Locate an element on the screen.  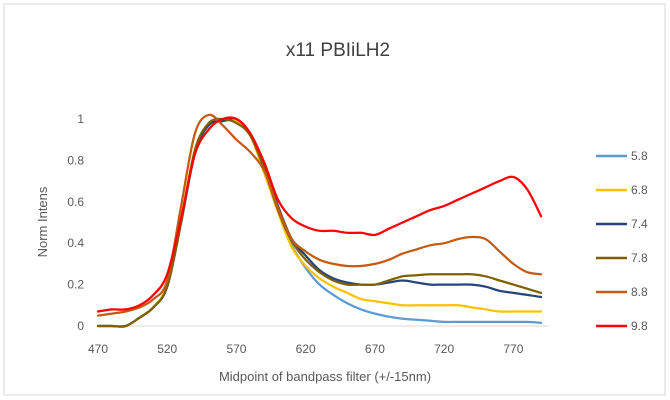
y-tick-label: 0.8 is located at coordinates (75, 160).